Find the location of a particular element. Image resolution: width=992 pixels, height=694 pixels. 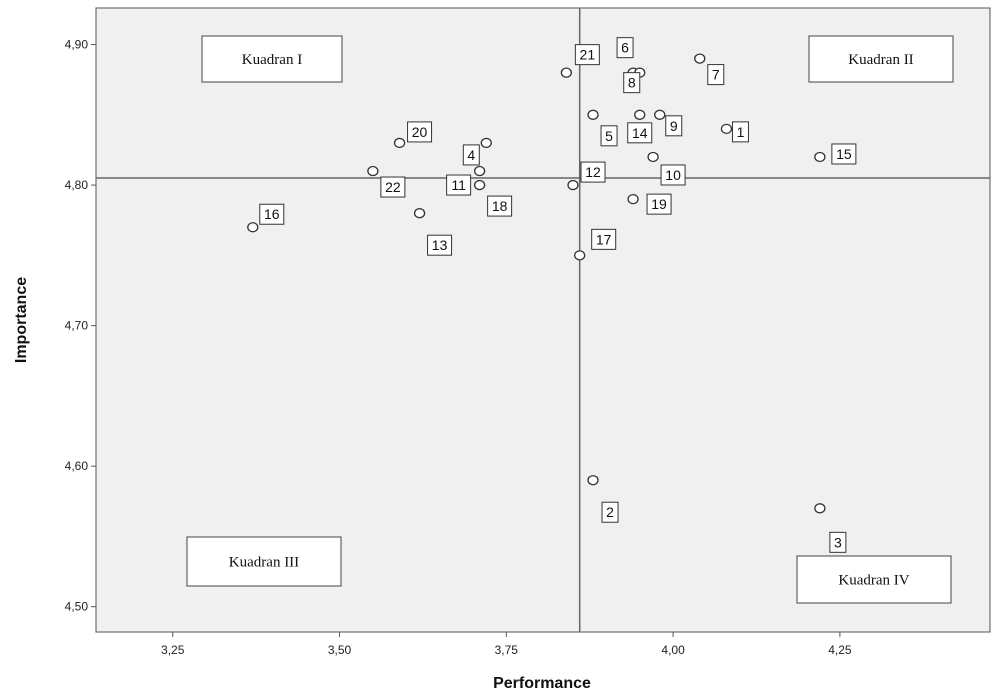

y-tick-label: 4,60 is located at coordinates (77, 466).